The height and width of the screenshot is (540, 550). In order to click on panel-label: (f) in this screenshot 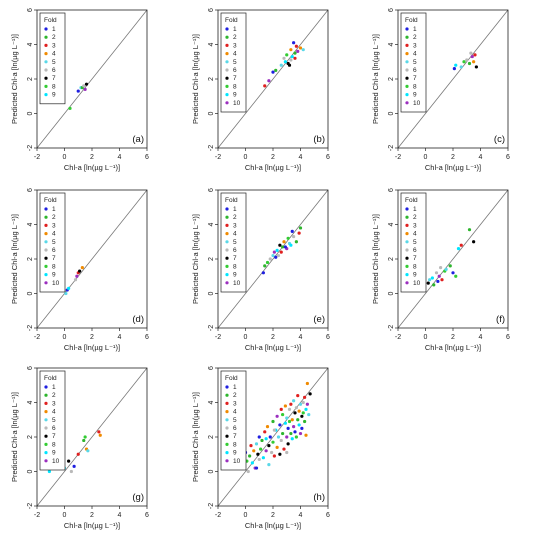, I will do `click(500, 319)`.